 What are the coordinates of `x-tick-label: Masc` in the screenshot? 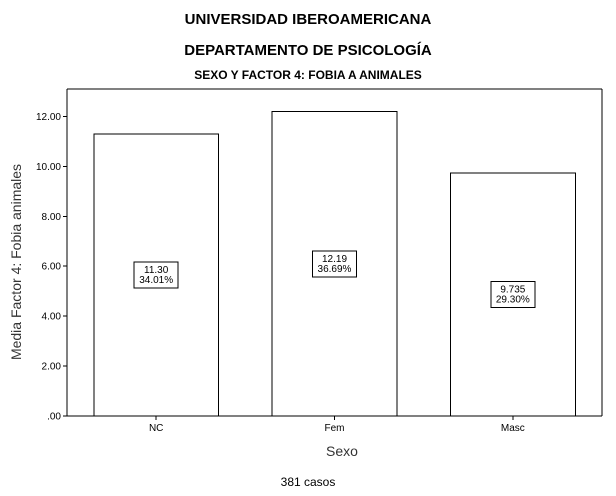 It's located at (513, 428).